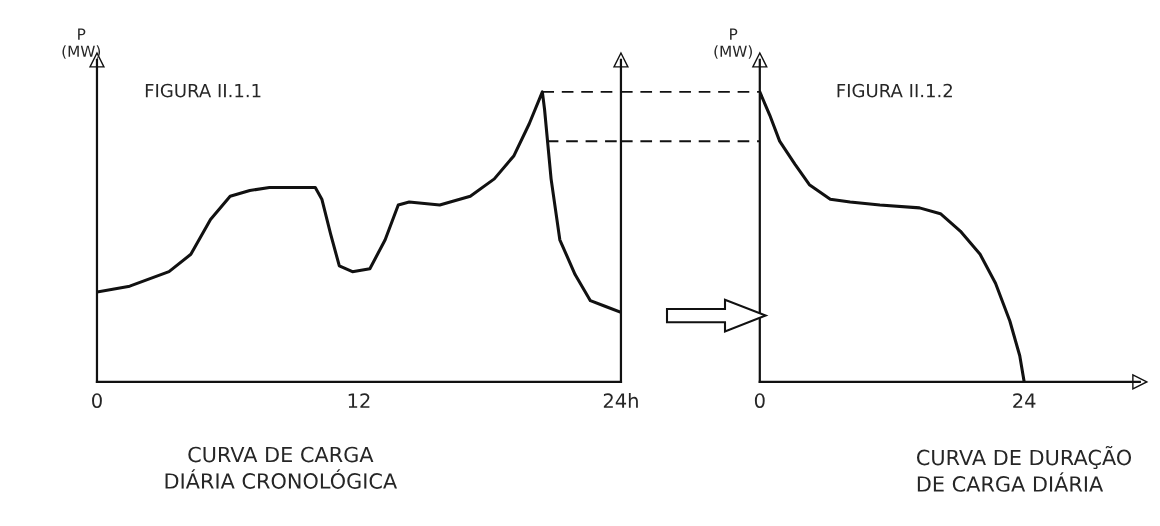 Image resolution: width=1160 pixels, height=526 pixels. I want to click on chart-title: FIGURA II.1.1, so click(203, 90).